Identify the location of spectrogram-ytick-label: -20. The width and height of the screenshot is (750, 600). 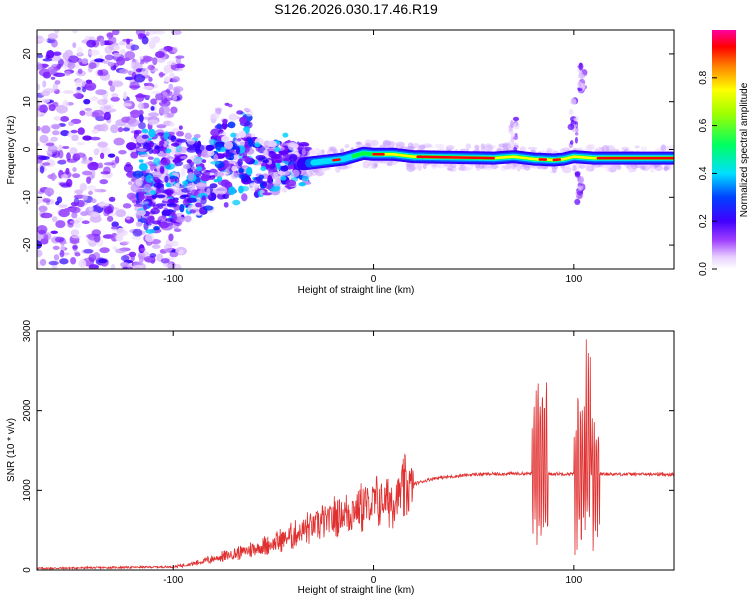
(27, 244).